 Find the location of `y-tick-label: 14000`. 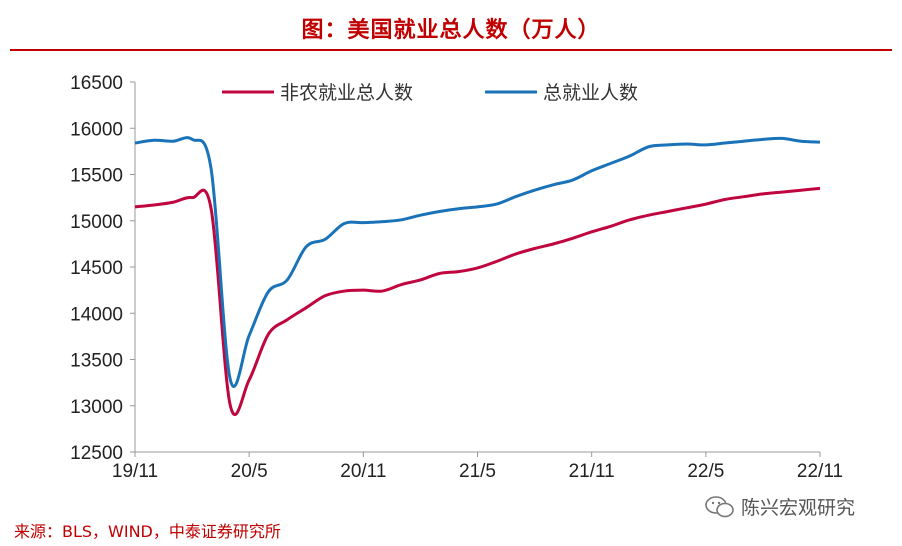

y-tick-label: 14000 is located at coordinates (96, 314).